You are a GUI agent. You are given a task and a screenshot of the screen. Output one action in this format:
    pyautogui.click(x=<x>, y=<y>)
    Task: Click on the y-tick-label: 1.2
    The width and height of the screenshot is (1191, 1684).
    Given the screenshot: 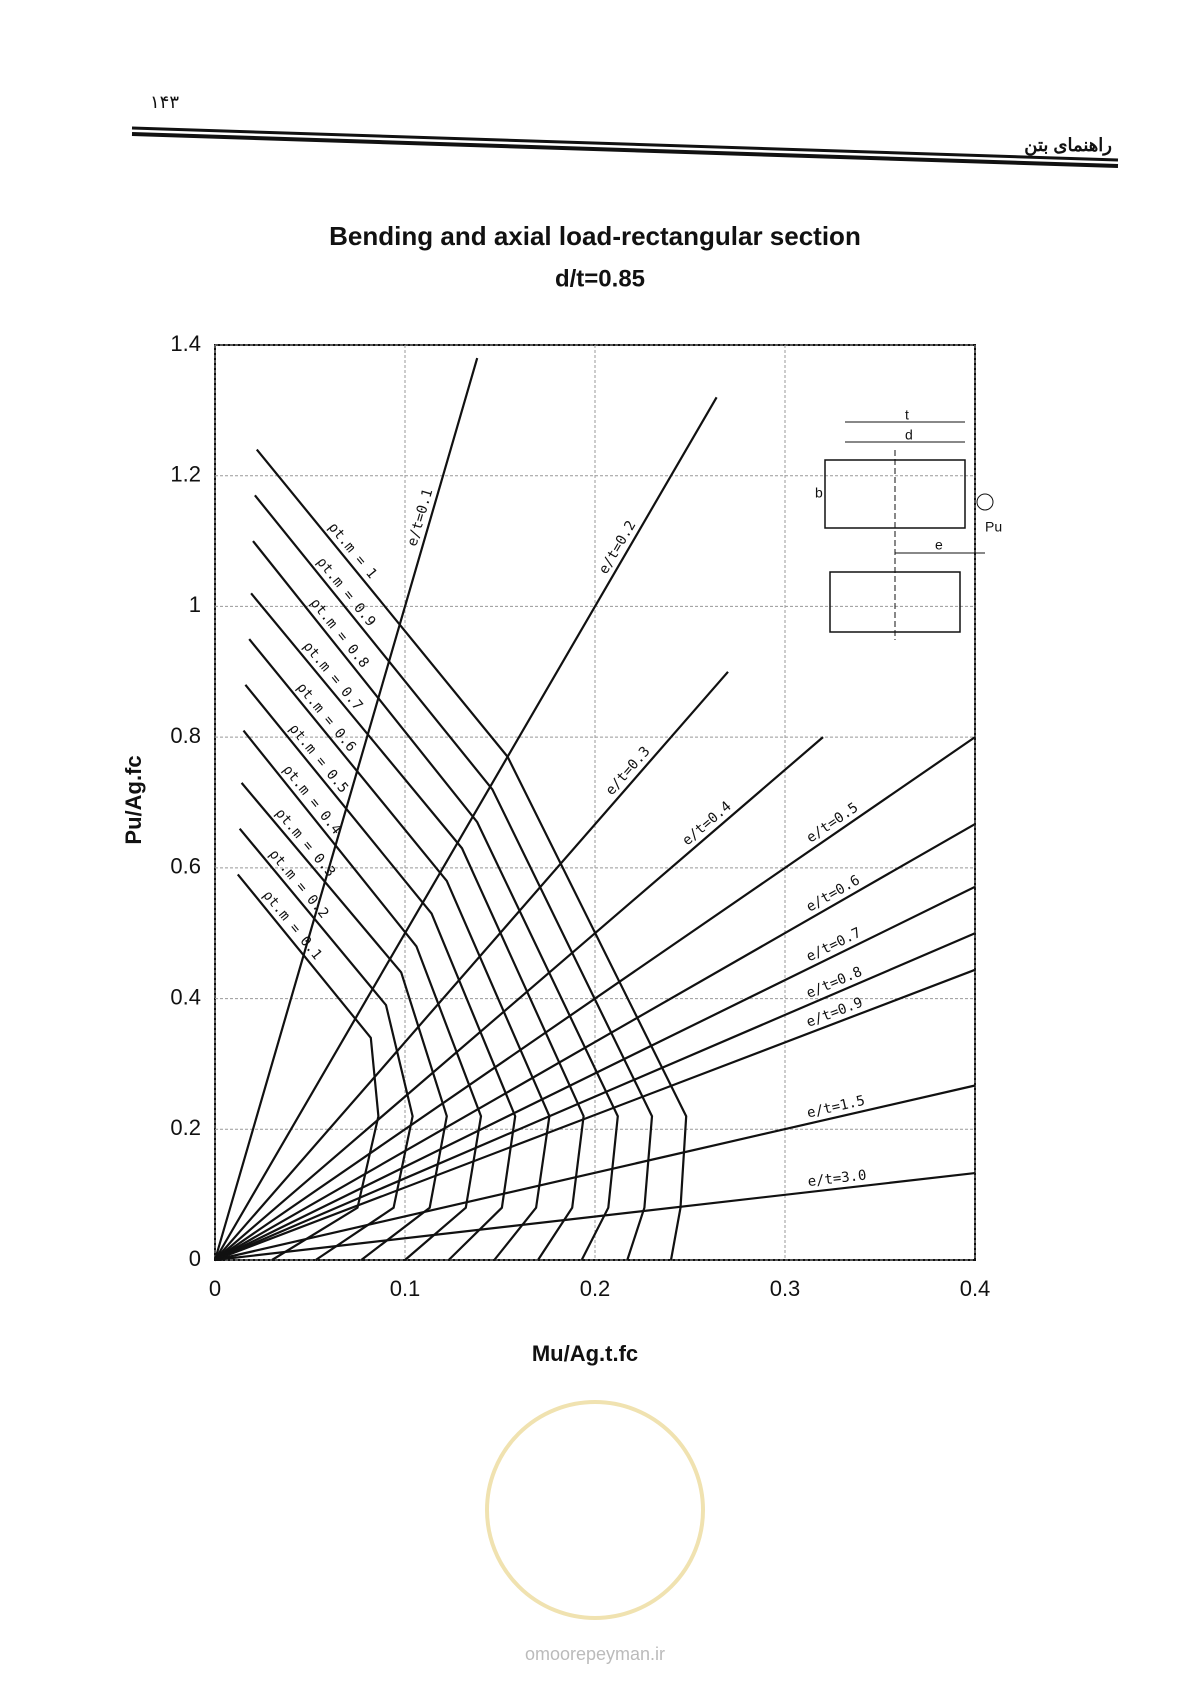 What is the action you would take?
    pyautogui.click(x=185, y=474)
    